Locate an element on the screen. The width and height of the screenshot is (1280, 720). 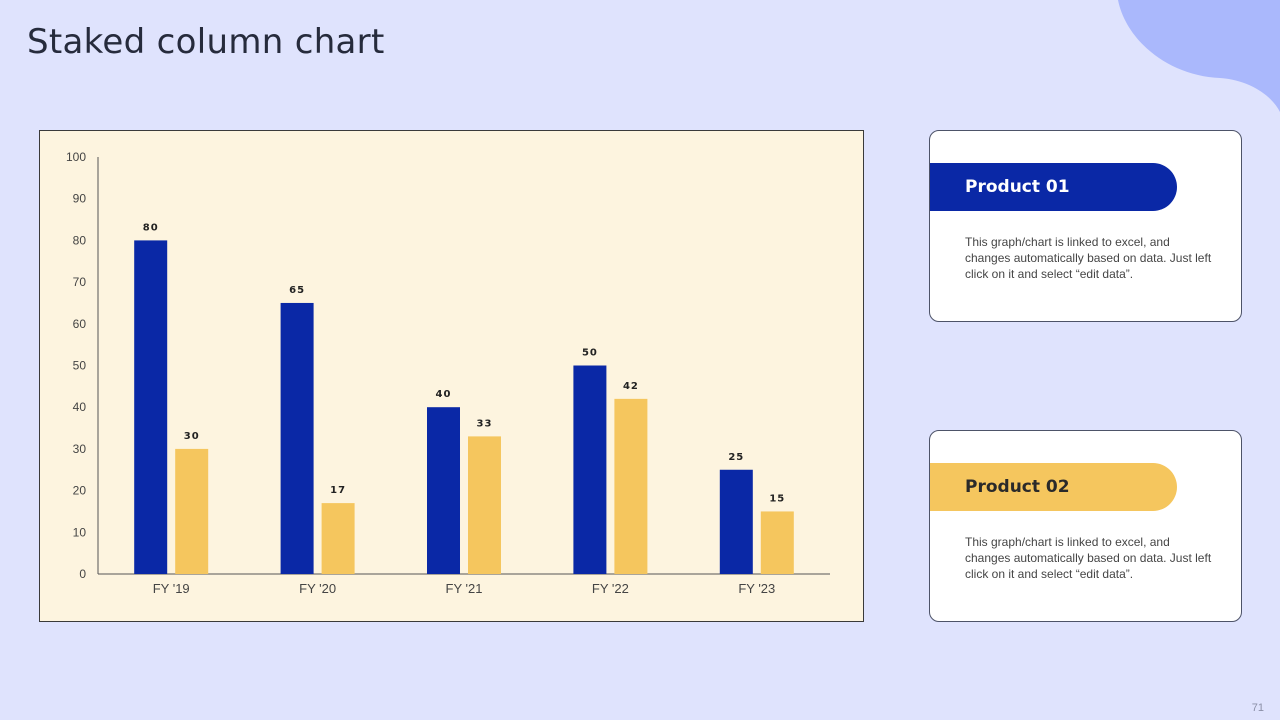
data-label: 33 is located at coordinates (485, 423).